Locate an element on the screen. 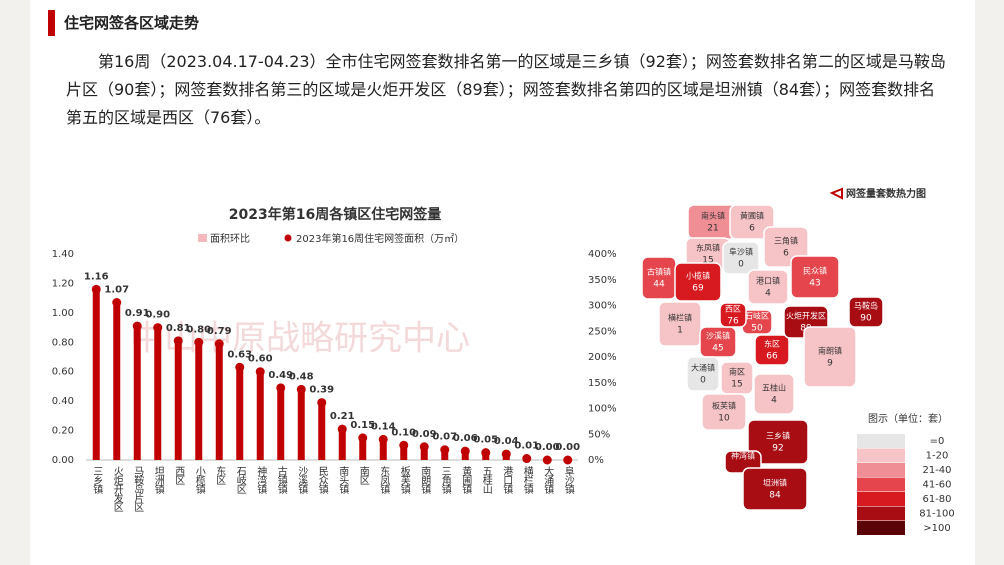 This screenshot has height=565, width=1004. region-name: 神湾镇 is located at coordinates (743, 456).